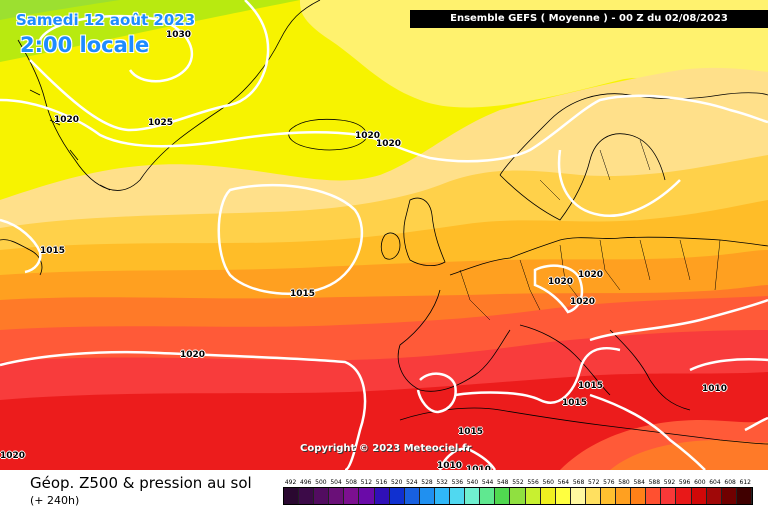  I want to click on scale-tick-label: 540, so click(472, 482).